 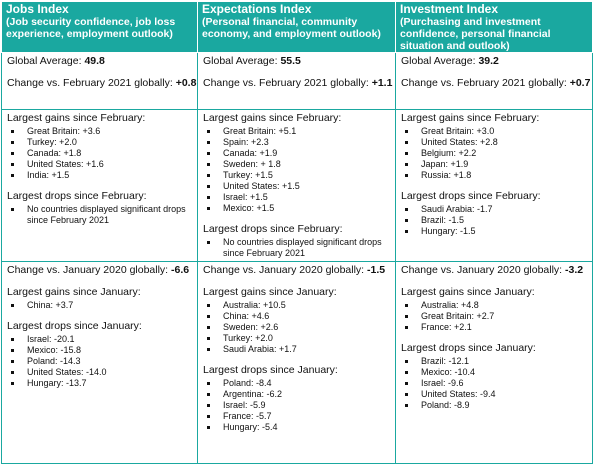 I want to click on list-item: Saudi Arabia: -1.7, so click(x=495, y=209).